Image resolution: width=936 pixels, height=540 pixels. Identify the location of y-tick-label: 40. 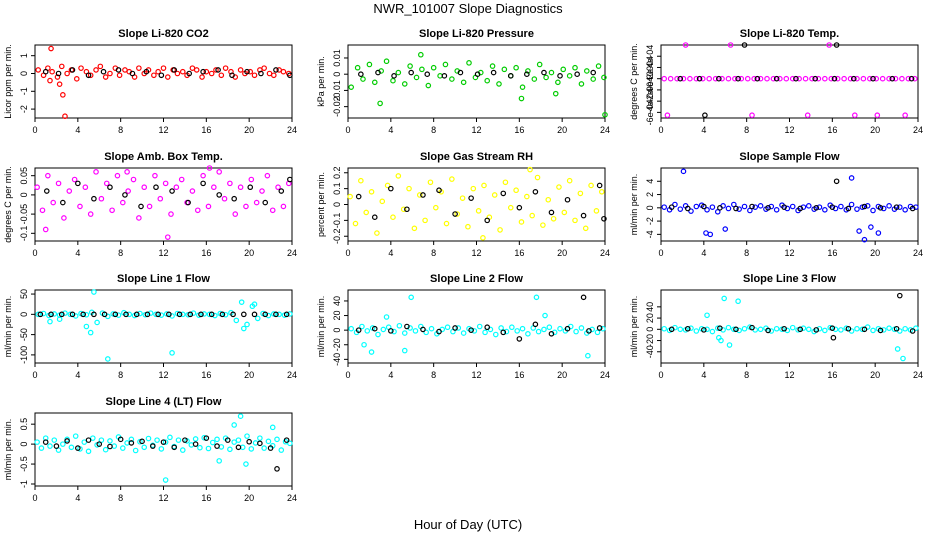
(337, 301).